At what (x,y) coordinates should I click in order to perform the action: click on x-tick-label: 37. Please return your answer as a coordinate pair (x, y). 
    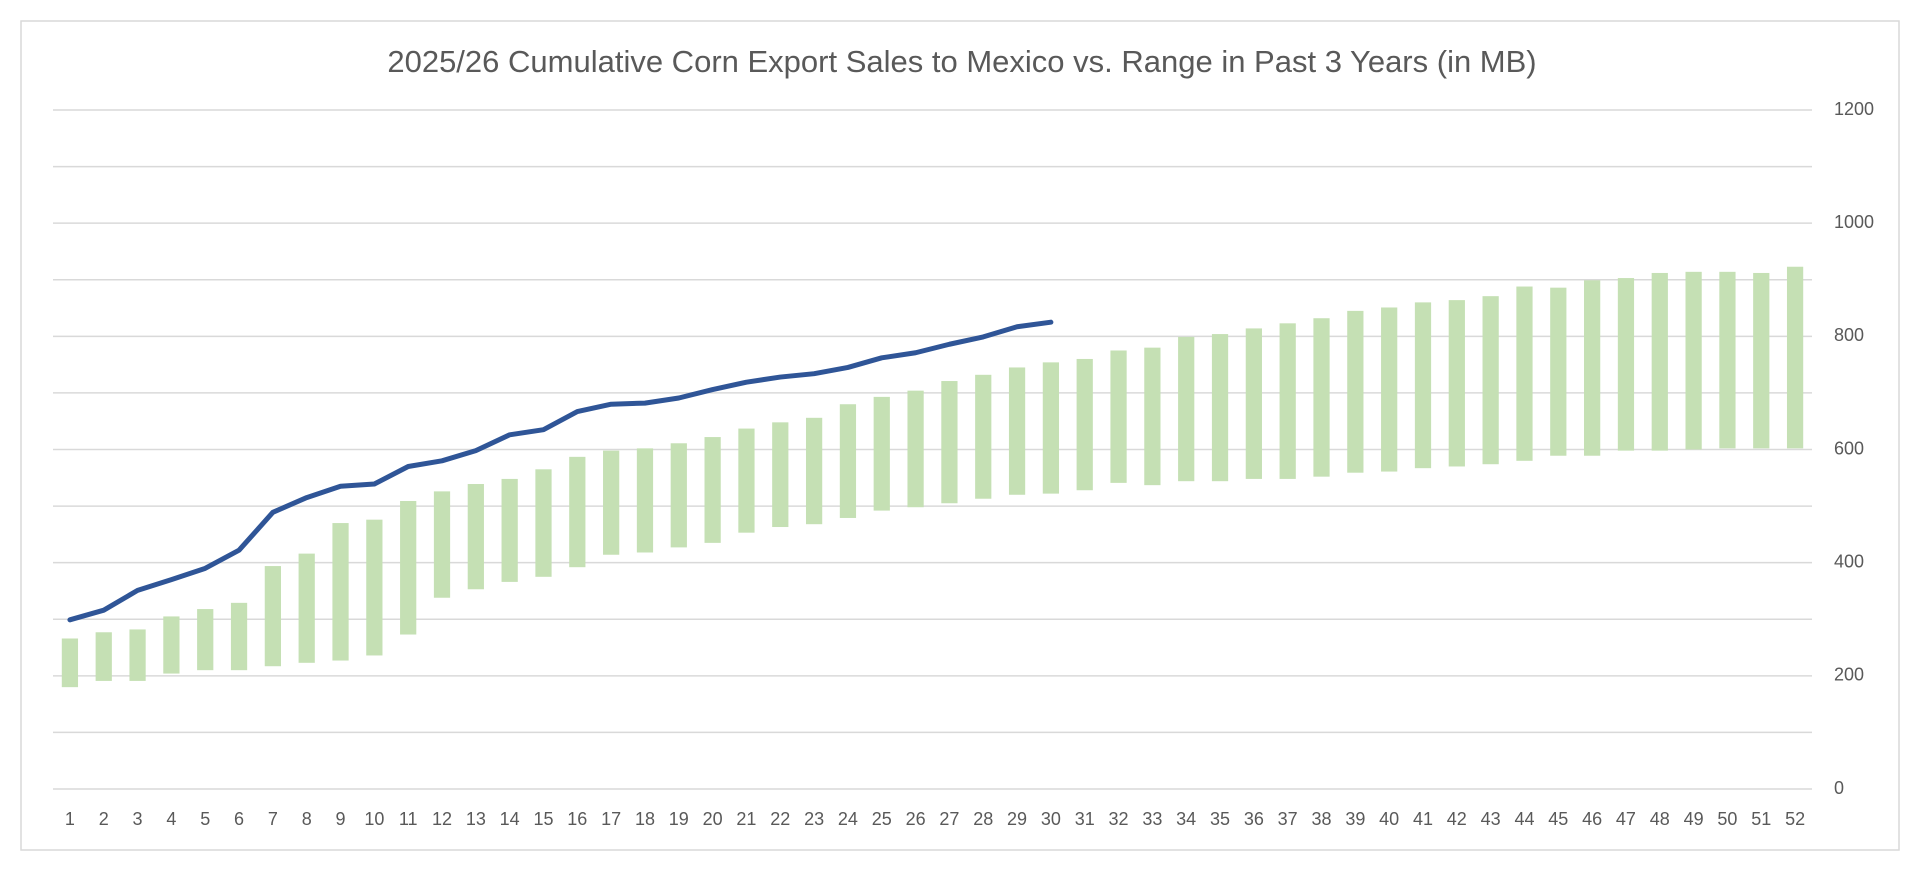
    Looking at the image, I should click on (1288, 819).